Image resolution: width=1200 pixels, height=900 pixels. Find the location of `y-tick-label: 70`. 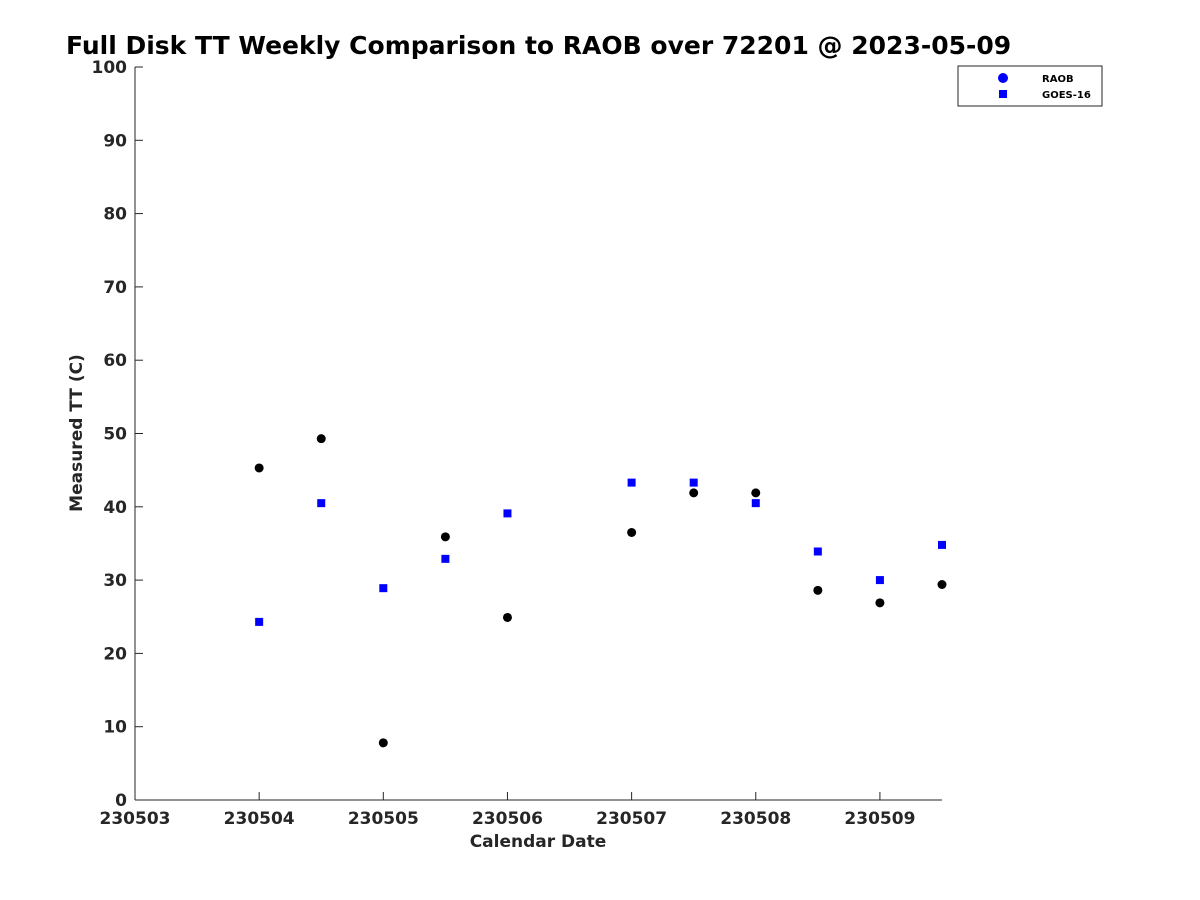

y-tick-label: 70 is located at coordinates (115, 288).